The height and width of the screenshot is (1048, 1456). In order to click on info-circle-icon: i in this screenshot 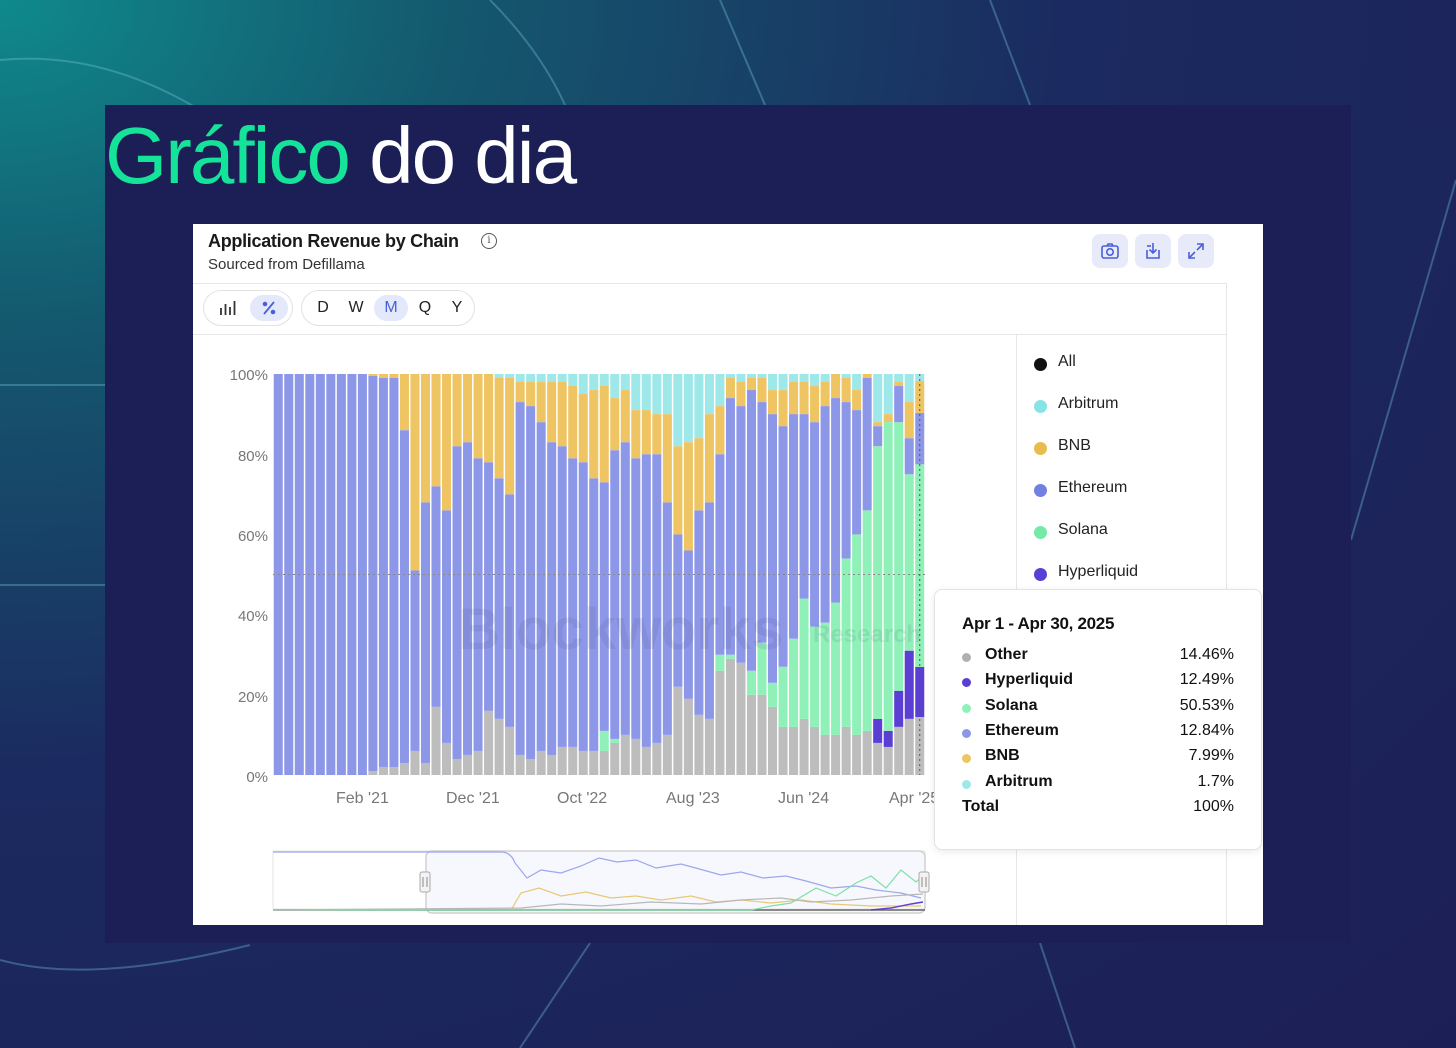, I will do `click(489, 241)`.